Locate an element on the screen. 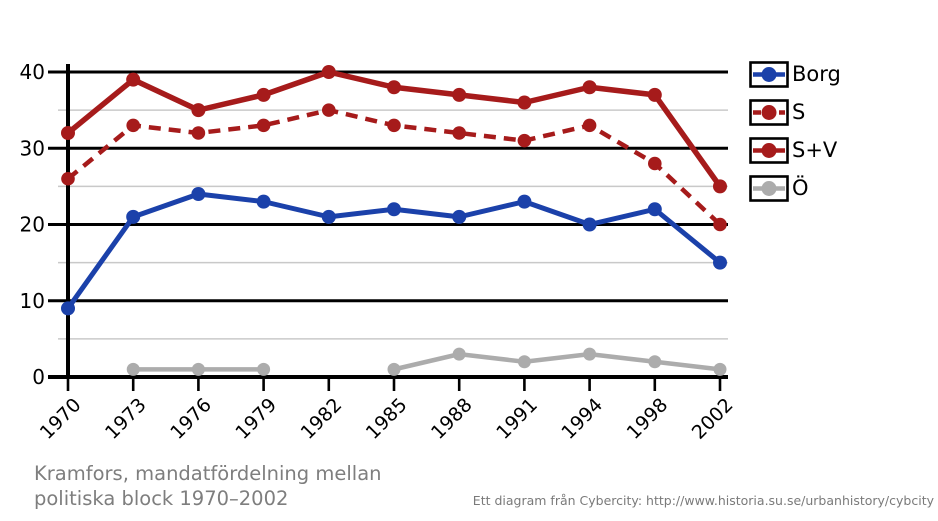 The image size is (938, 521). y-tick-label: 0 is located at coordinates (38, 377).